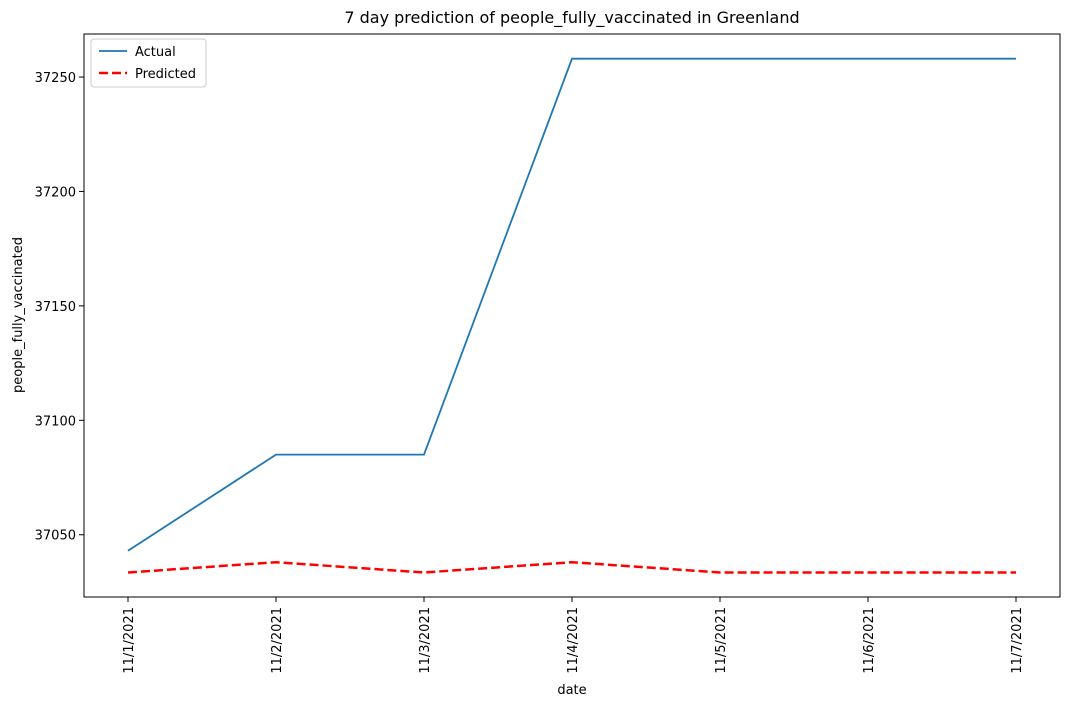 The image size is (1070, 709). Describe the element at coordinates (571, 690) in the screenshot. I see `x-axis-label: date` at that location.